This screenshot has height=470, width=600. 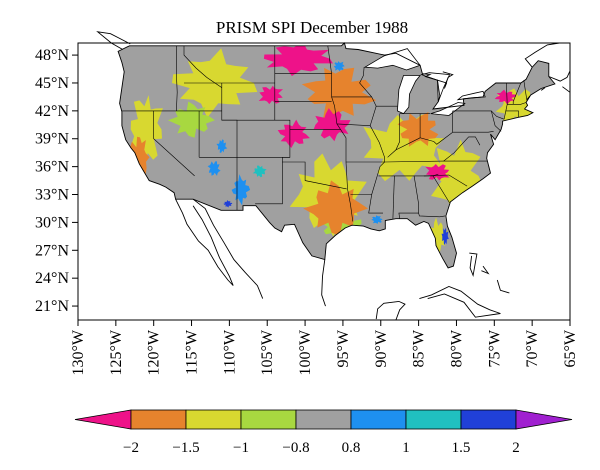 What do you see at coordinates (52, 55) in the screenshot?
I see `lat-tick-label: 48°N` at bounding box center [52, 55].